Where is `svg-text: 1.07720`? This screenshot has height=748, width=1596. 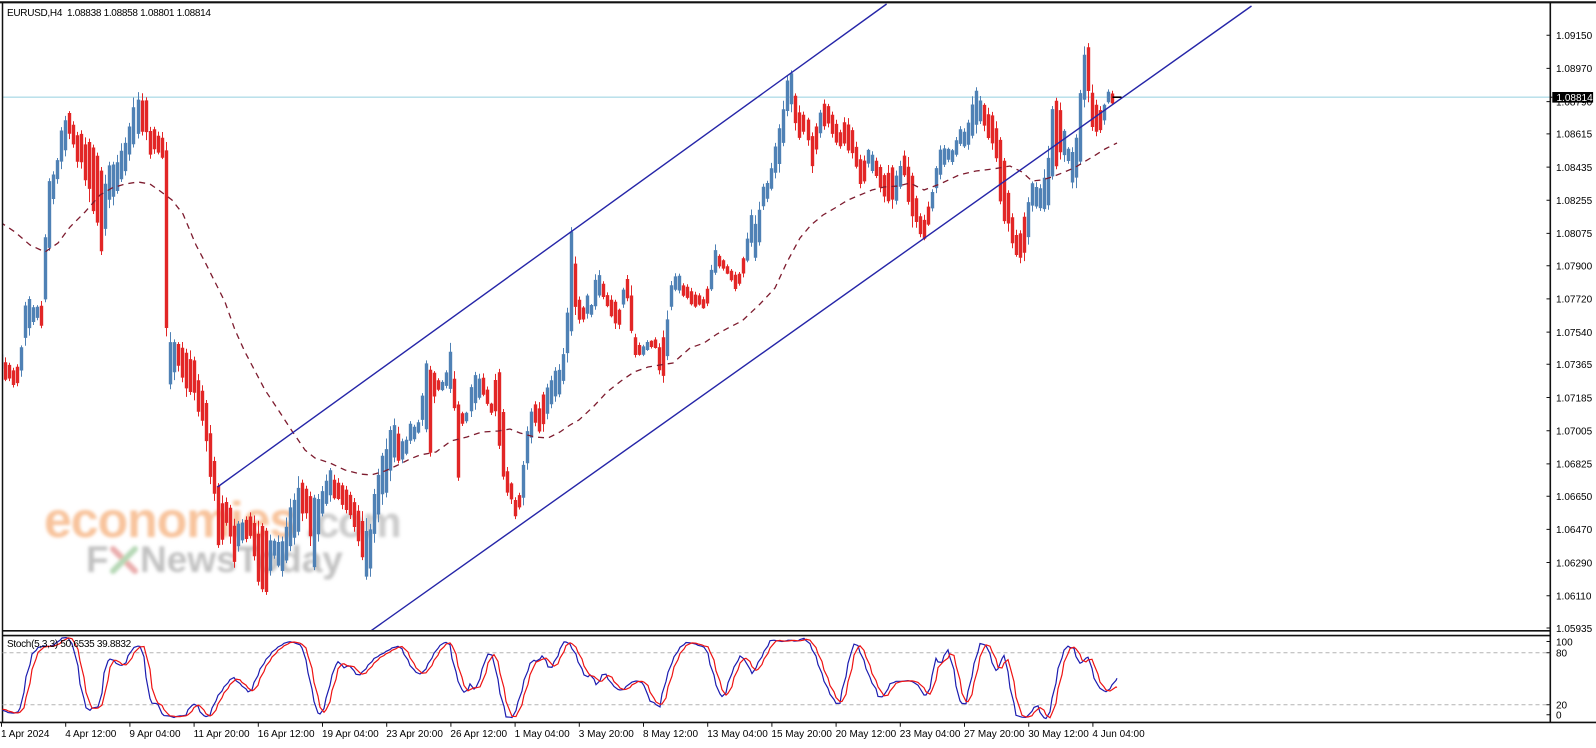
svg-text: 1.07720 is located at coordinates (1574, 300).